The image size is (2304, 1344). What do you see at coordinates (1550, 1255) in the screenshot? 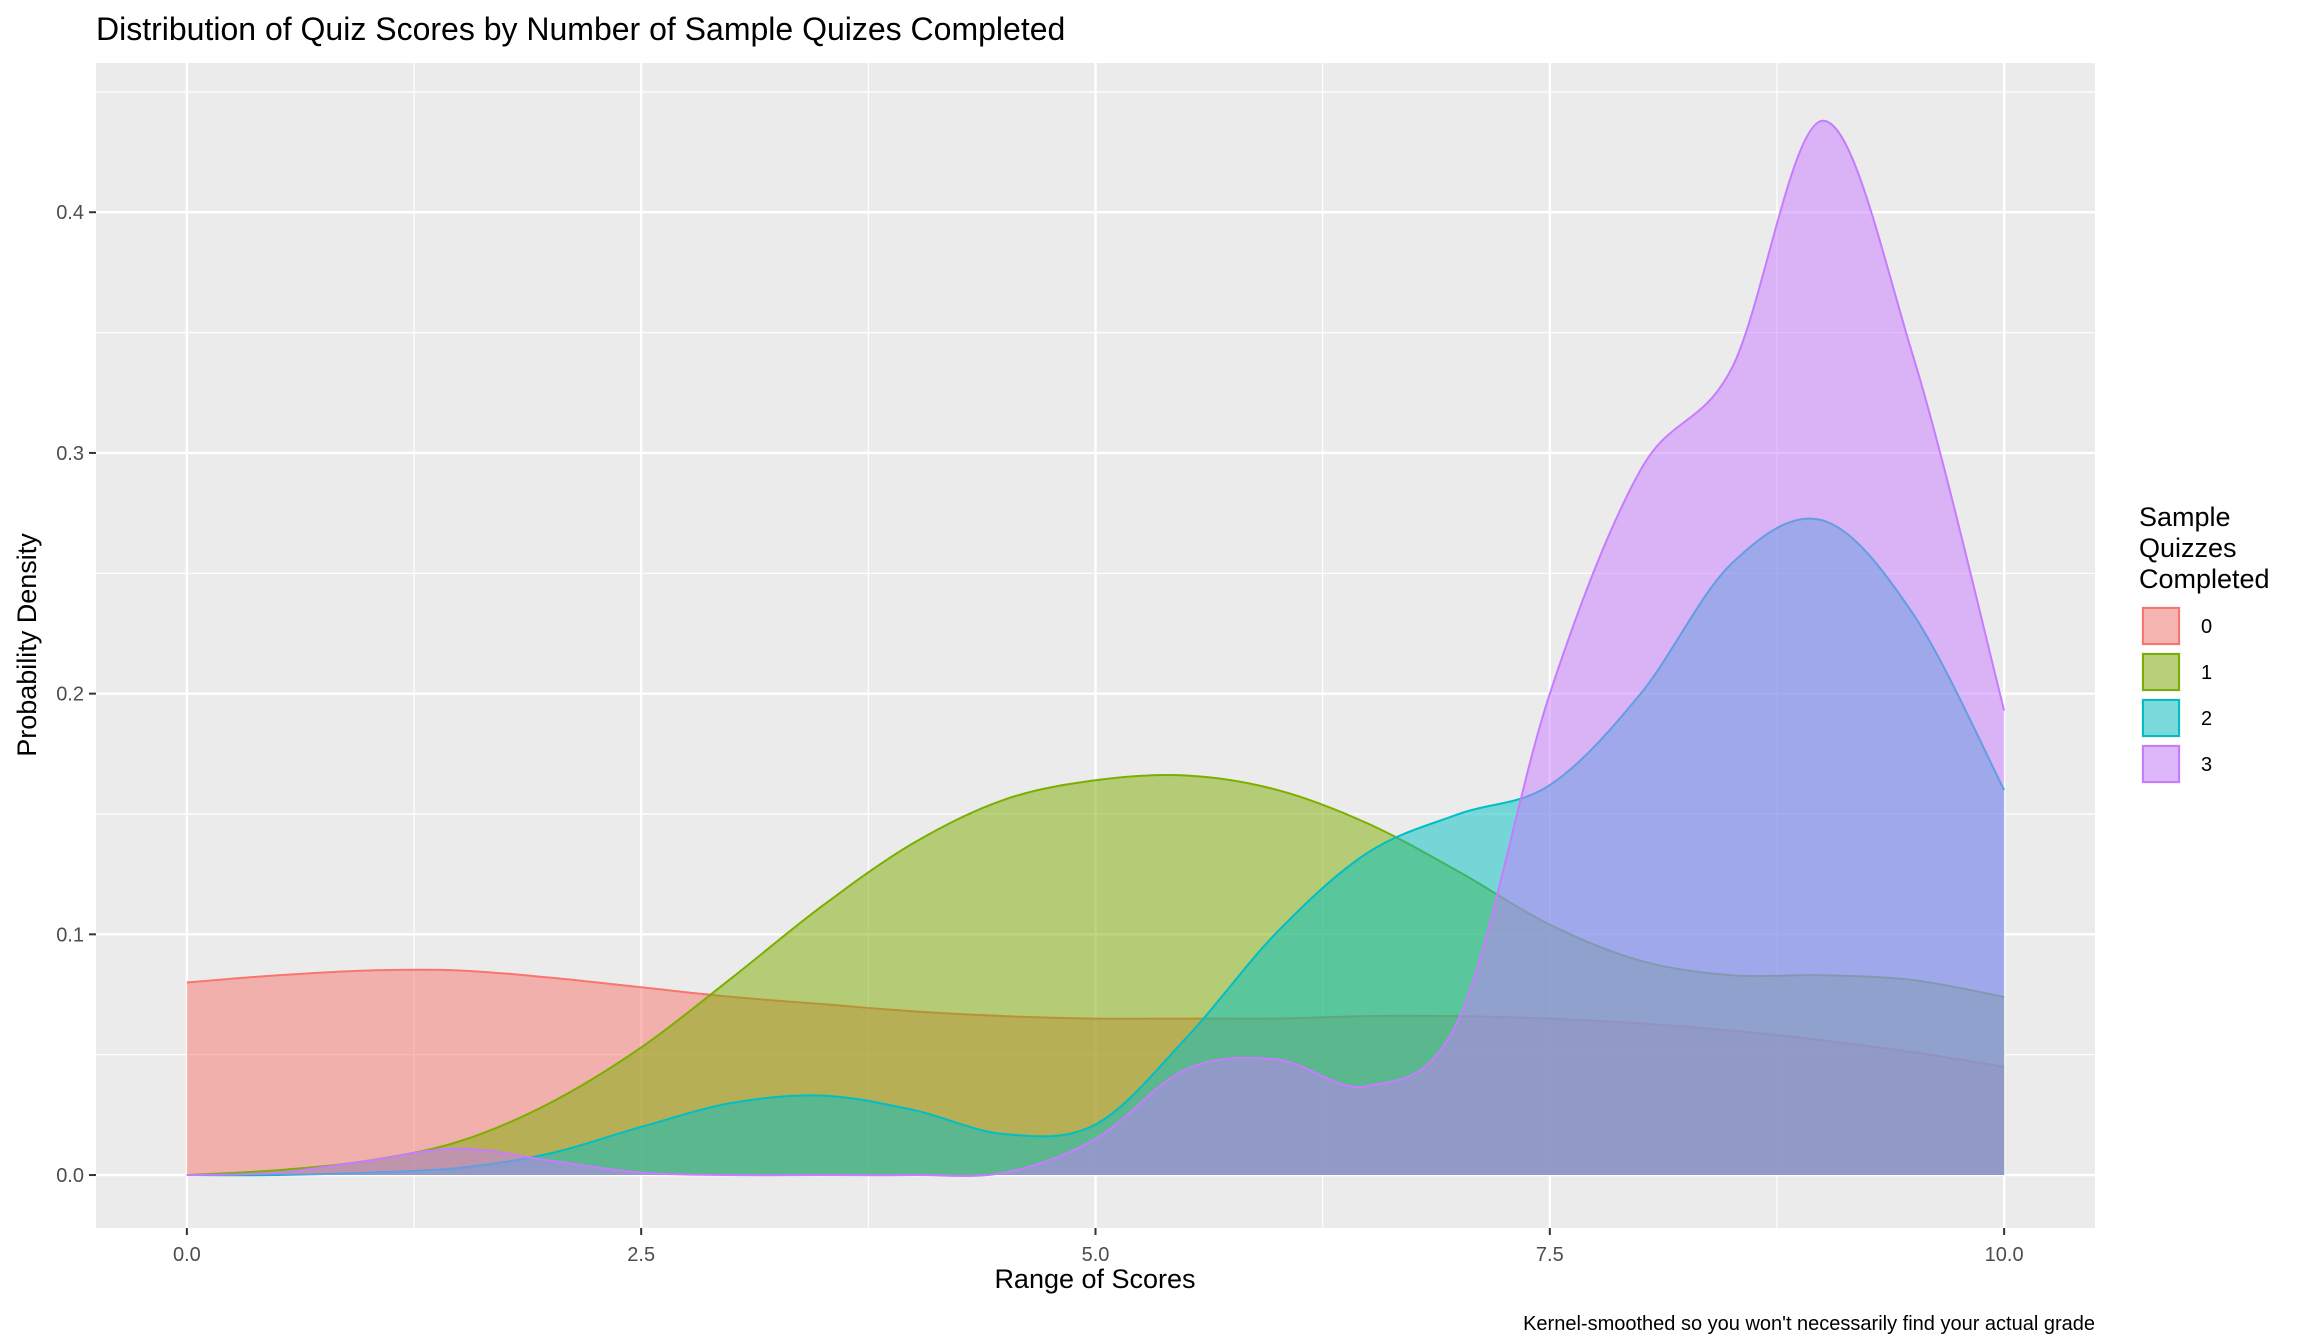
I see `x-tick-label: 7.5` at bounding box center [1550, 1255].